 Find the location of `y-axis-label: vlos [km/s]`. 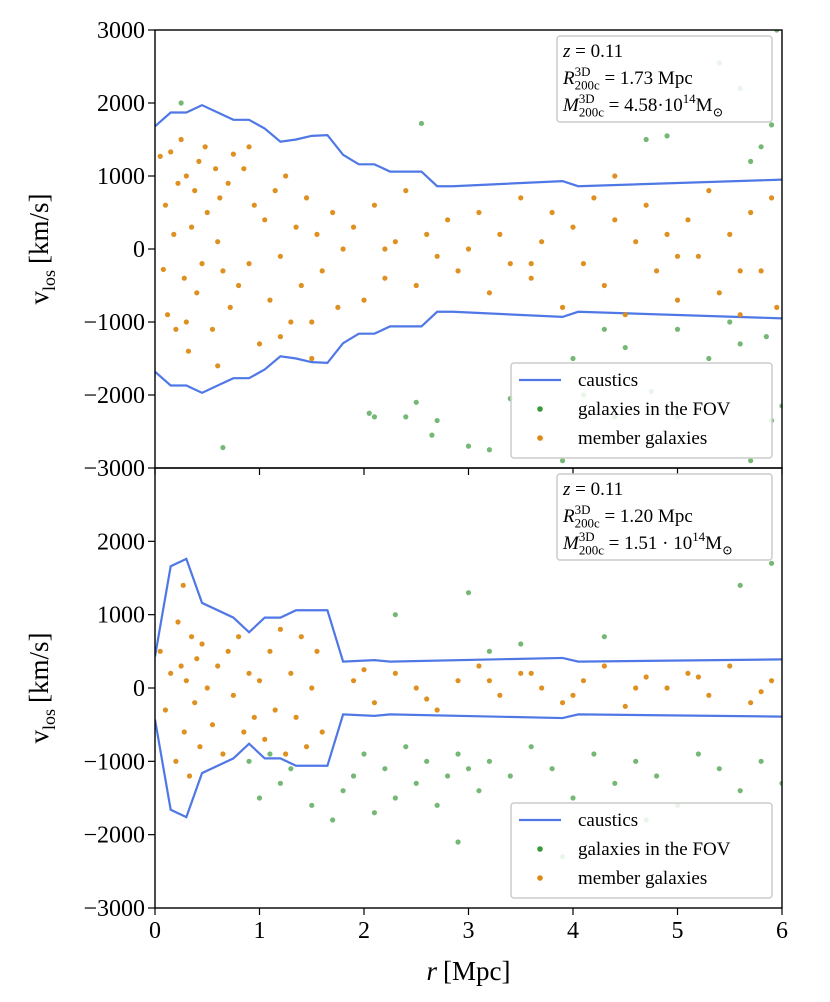

y-axis-label: vlos [km/s] is located at coordinates (41, 248).